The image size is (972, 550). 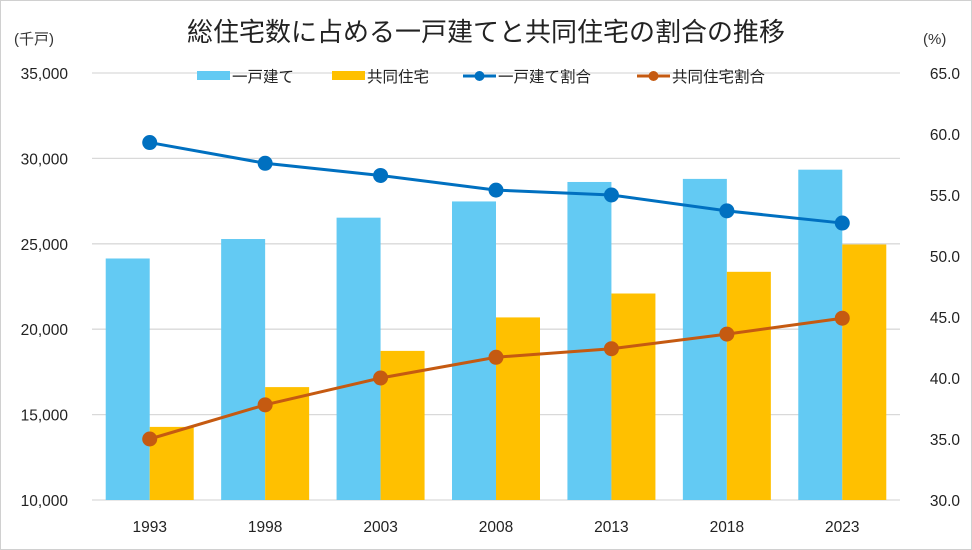 I want to click on left-axis-ticks: 10,000 15,000 20,000 25,000 30,000 35,000, so click(x=45, y=288).